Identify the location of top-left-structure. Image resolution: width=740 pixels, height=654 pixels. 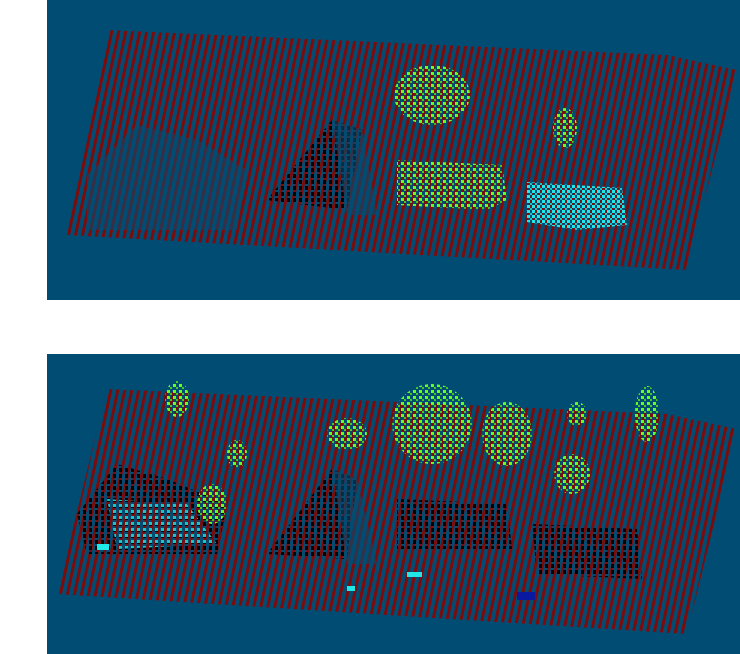
(167, 177).